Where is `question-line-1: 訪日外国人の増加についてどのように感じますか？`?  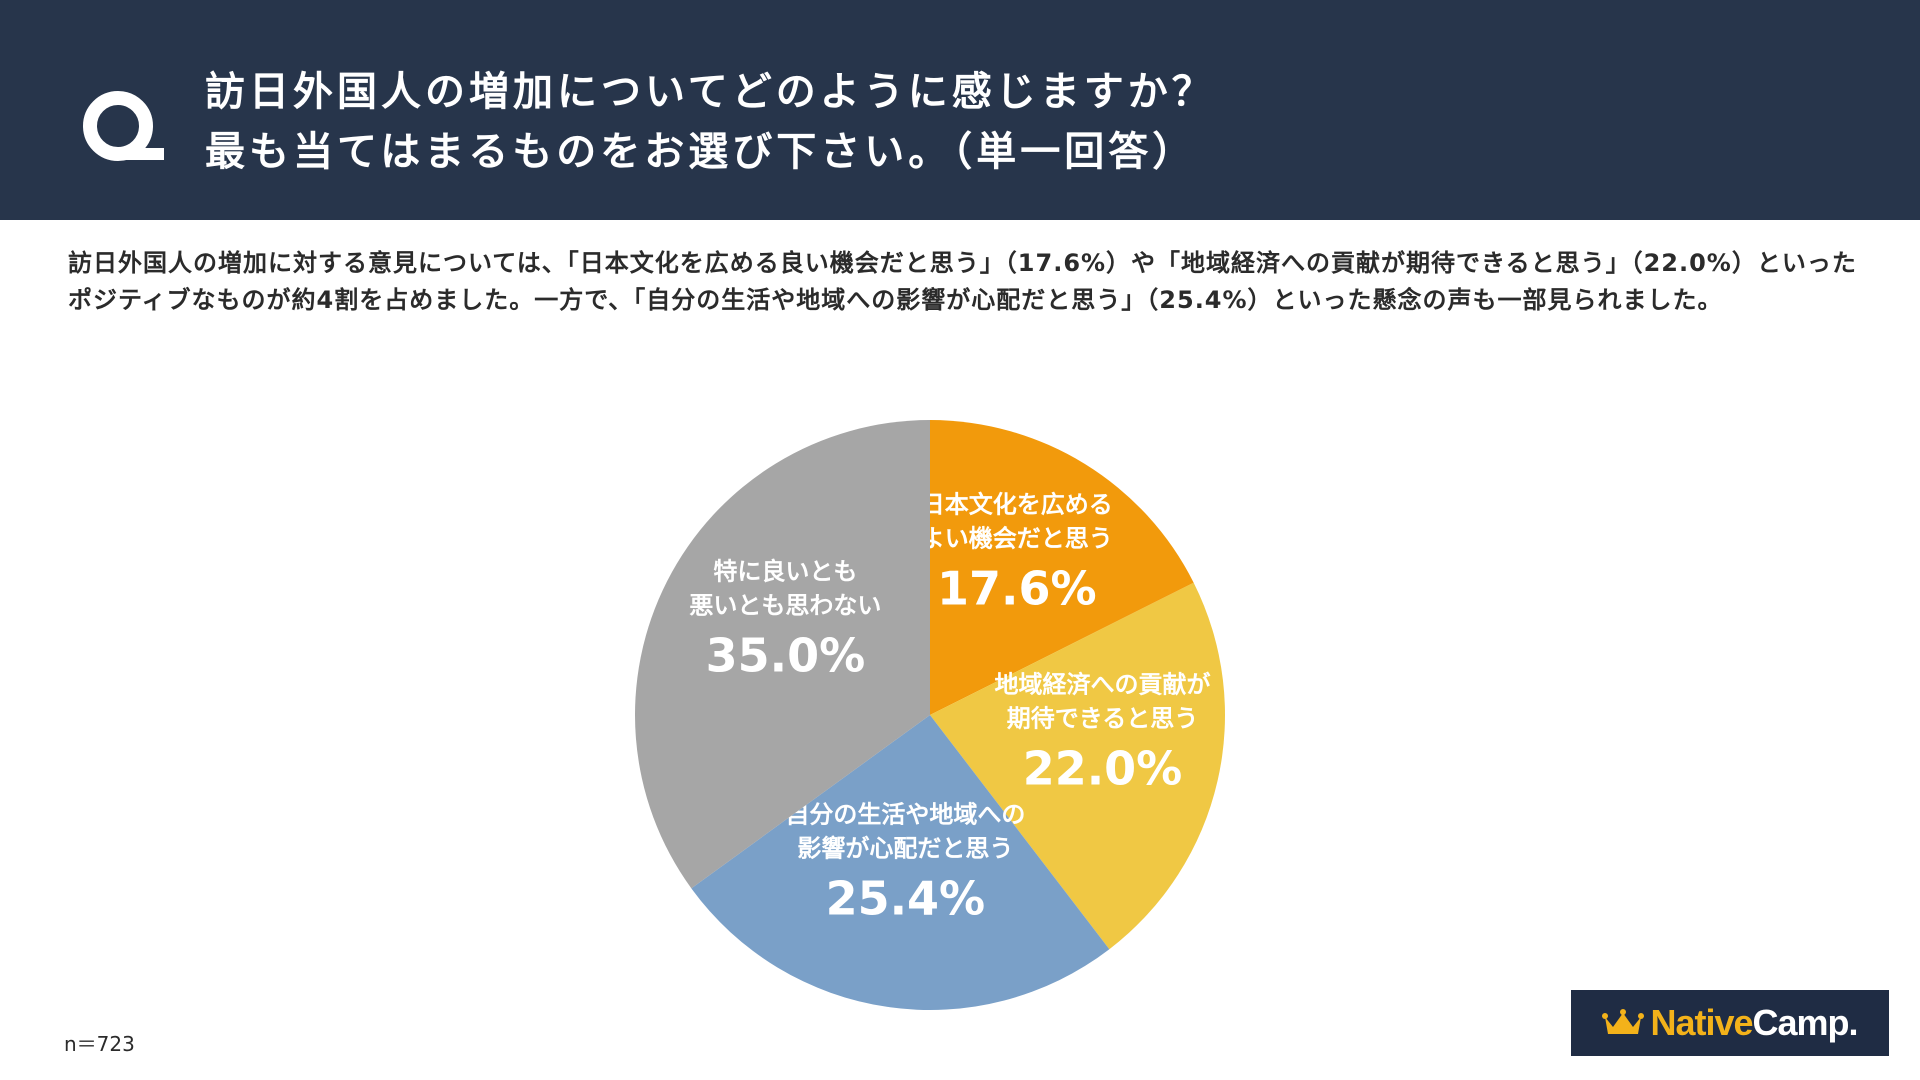
question-line-1: 訪日外国人の増加についてどのように感じますか？ is located at coordinates (710, 92).